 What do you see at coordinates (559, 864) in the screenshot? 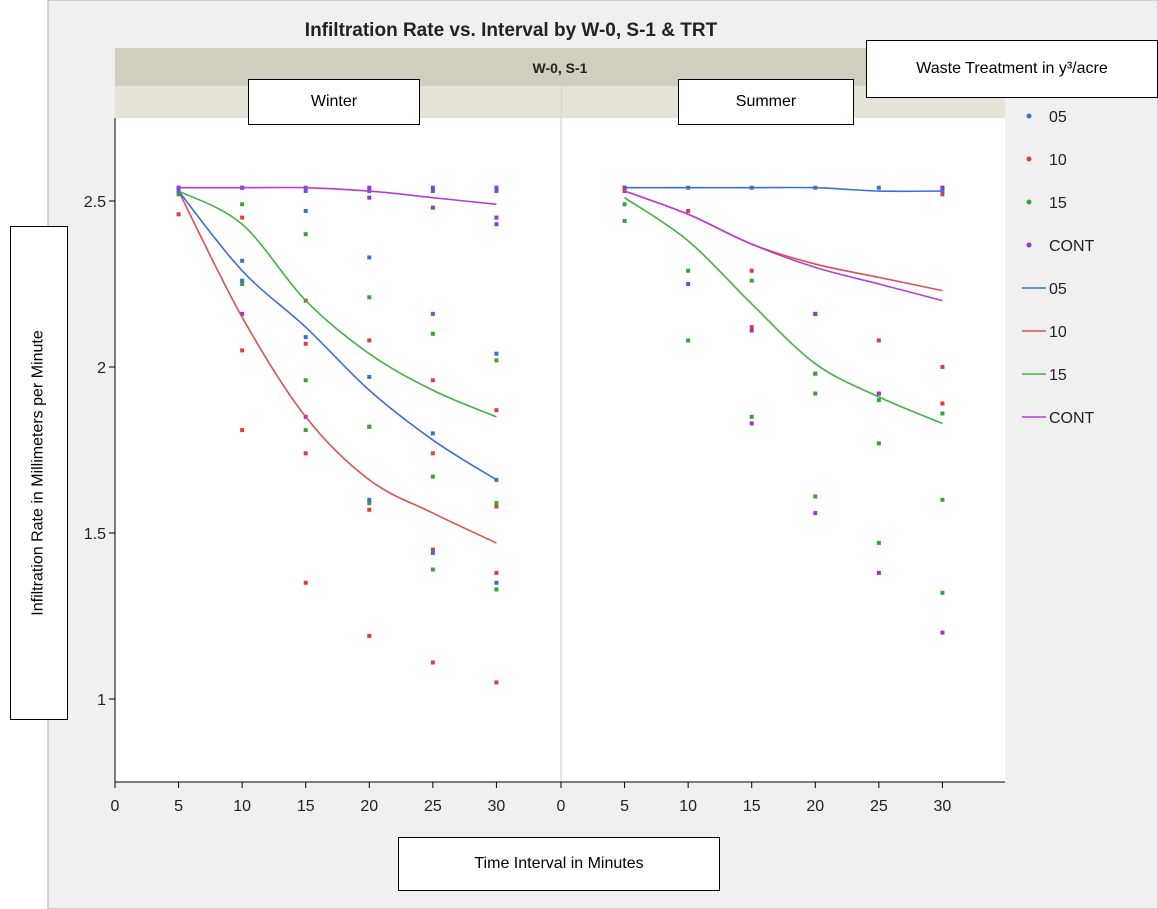
I see `x-axis-title: Time Interval in Minutes` at bounding box center [559, 864].